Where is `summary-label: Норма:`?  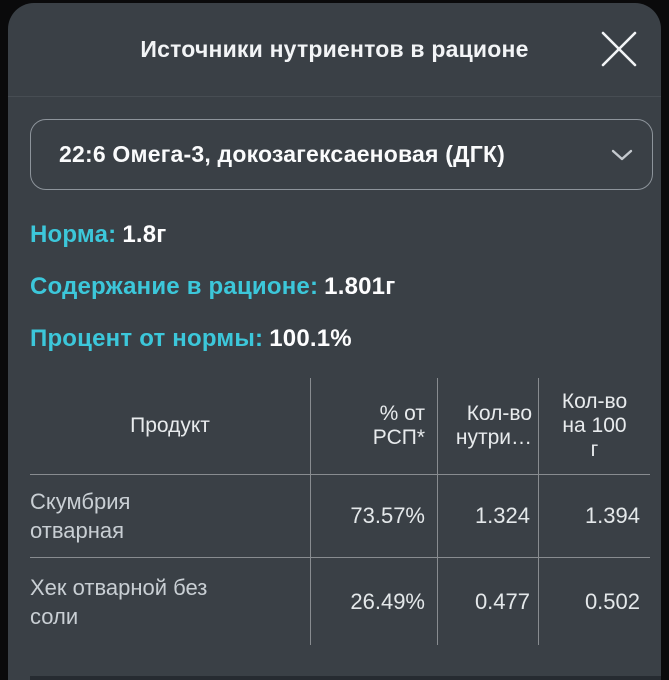 summary-label: Норма: is located at coordinates (73, 234).